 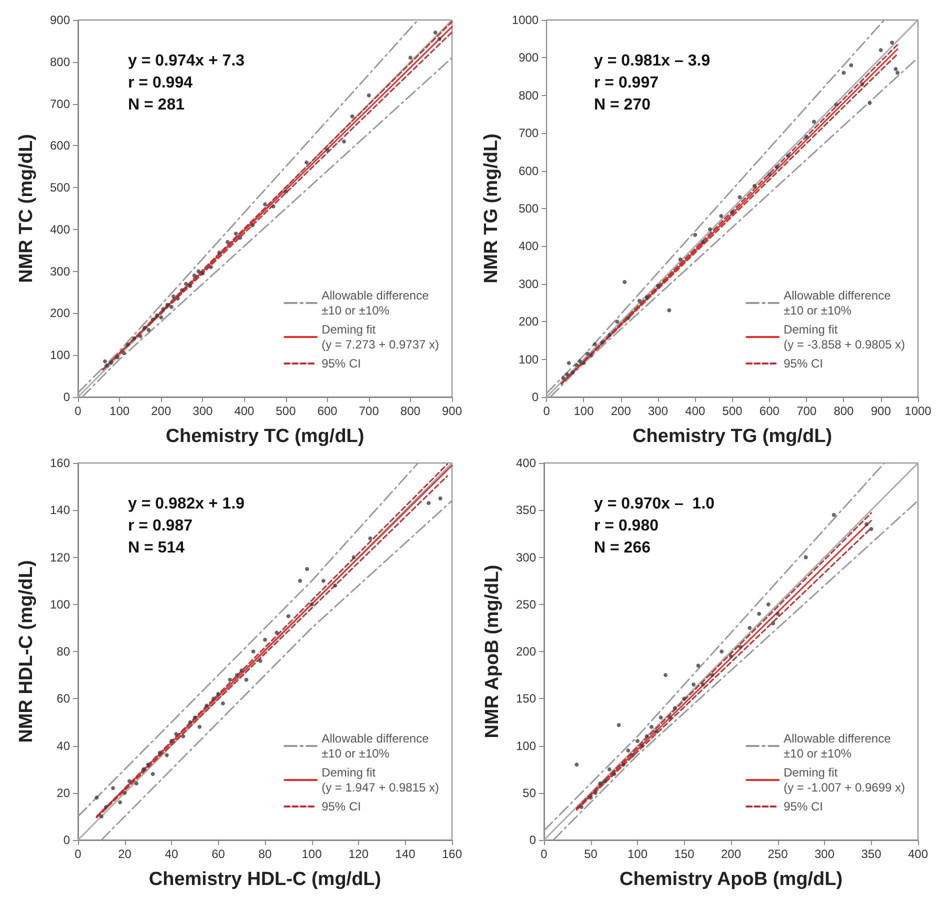 What do you see at coordinates (452, 854) in the screenshot?
I see `x-tick-label: 160` at bounding box center [452, 854].